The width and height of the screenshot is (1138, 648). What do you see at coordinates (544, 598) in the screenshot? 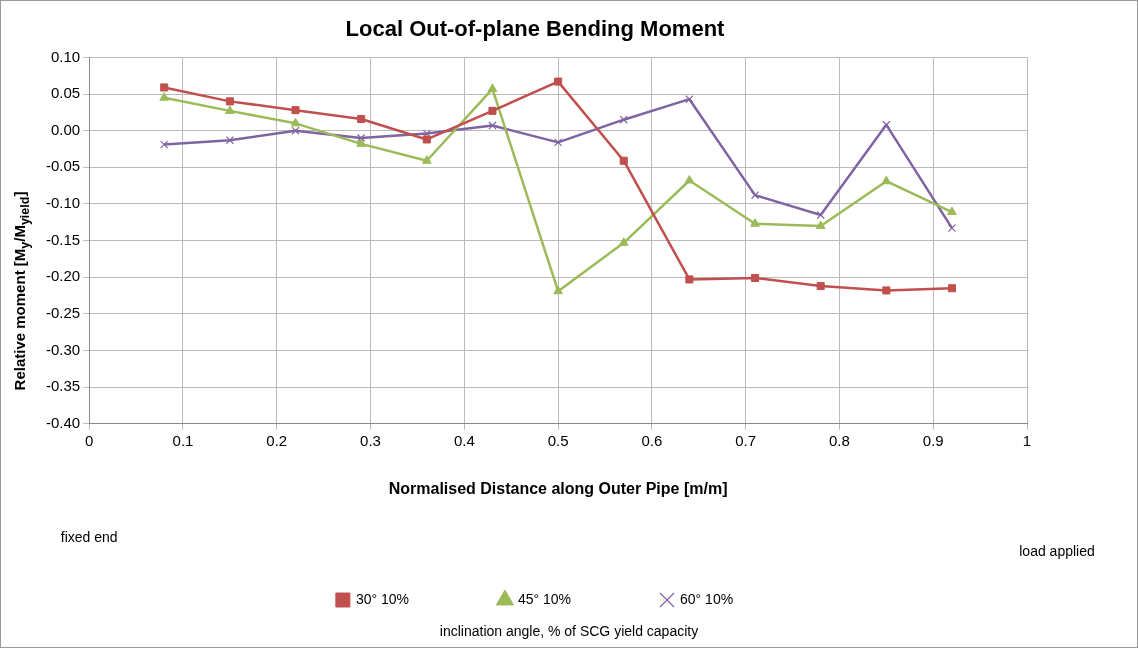
I see `legend-label: 45° 10%` at bounding box center [544, 598].